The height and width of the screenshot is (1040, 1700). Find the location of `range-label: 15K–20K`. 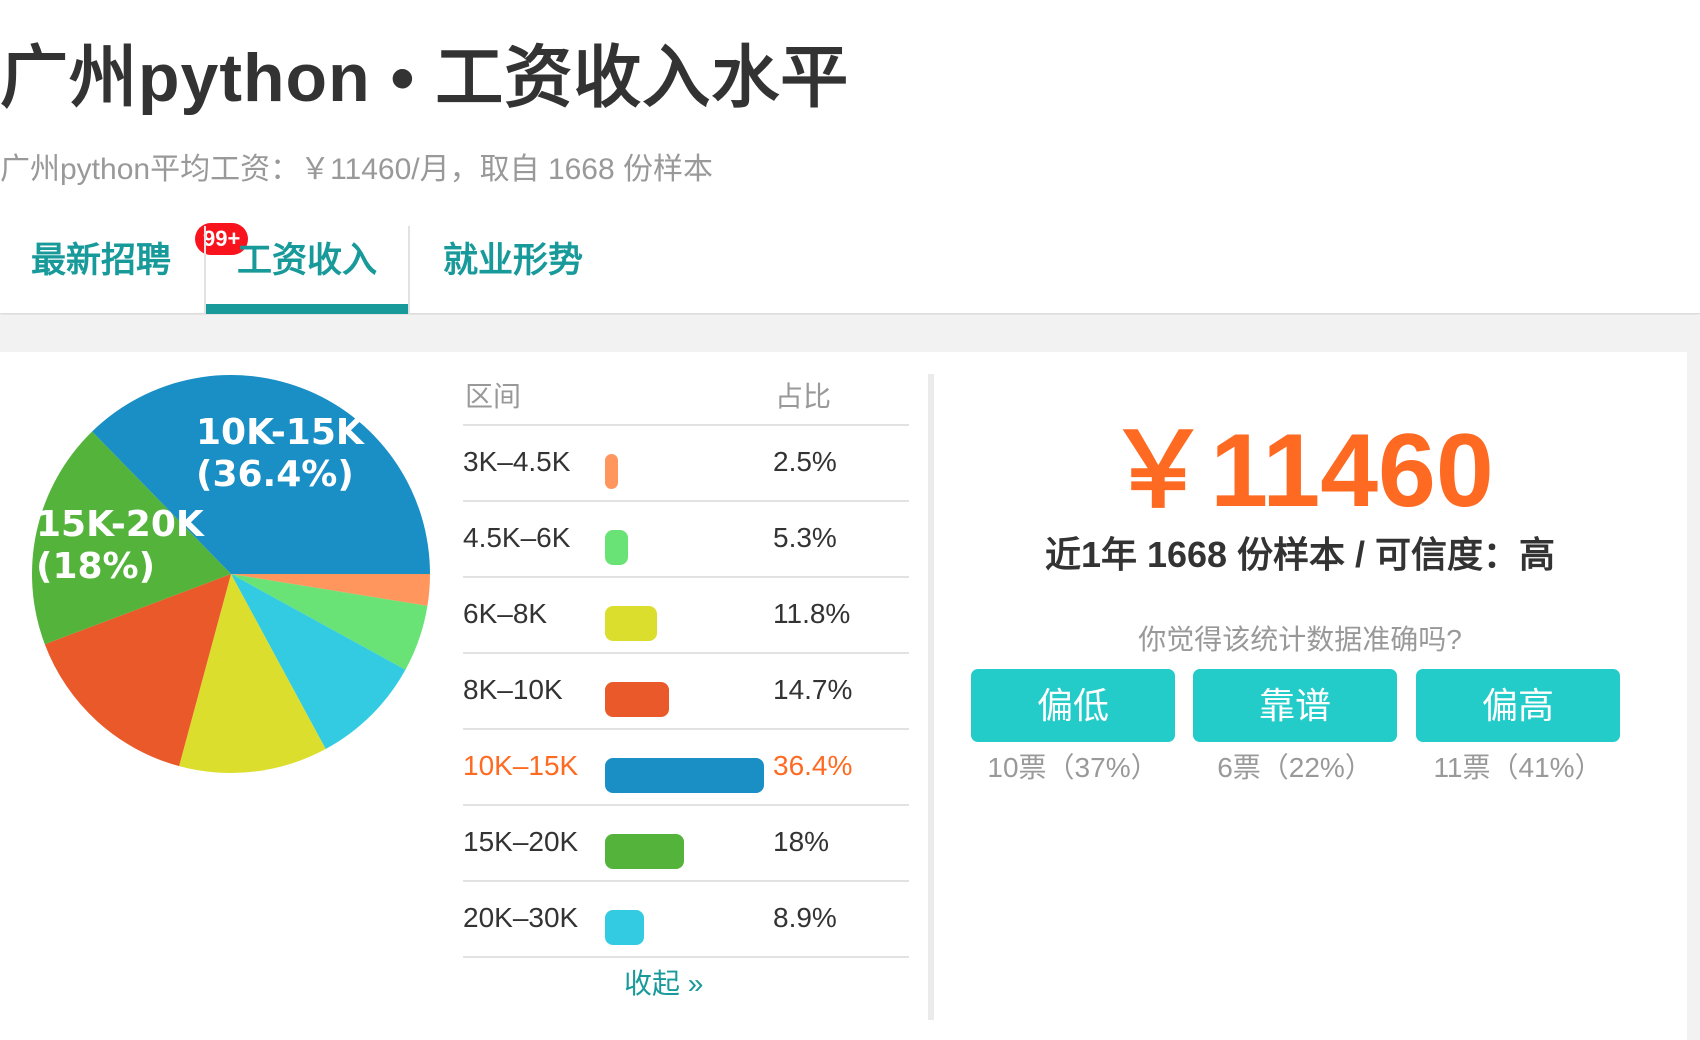

range-label: 15K–20K is located at coordinates (521, 841).